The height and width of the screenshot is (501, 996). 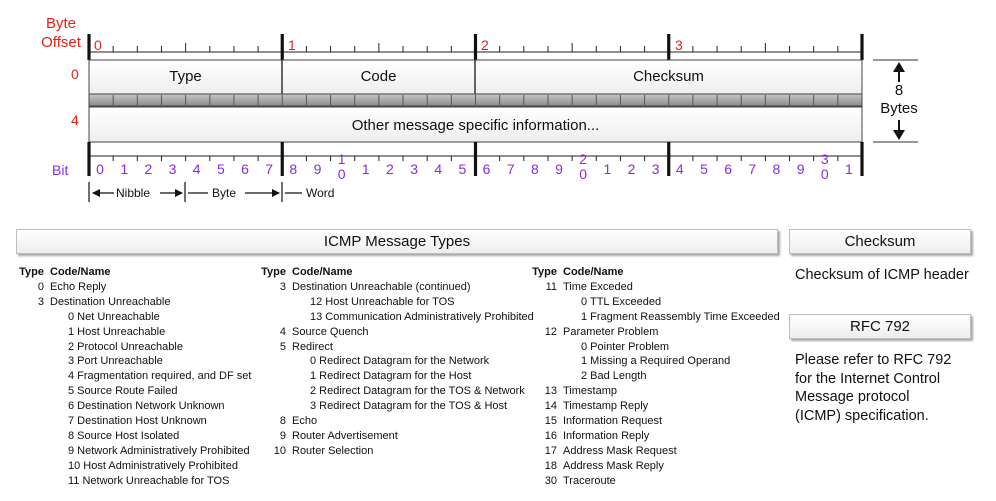 What do you see at coordinates (397, 332) in the screenshot?
I see `message-type-row: 4 Source Quench` at bounding box center [397, 332].